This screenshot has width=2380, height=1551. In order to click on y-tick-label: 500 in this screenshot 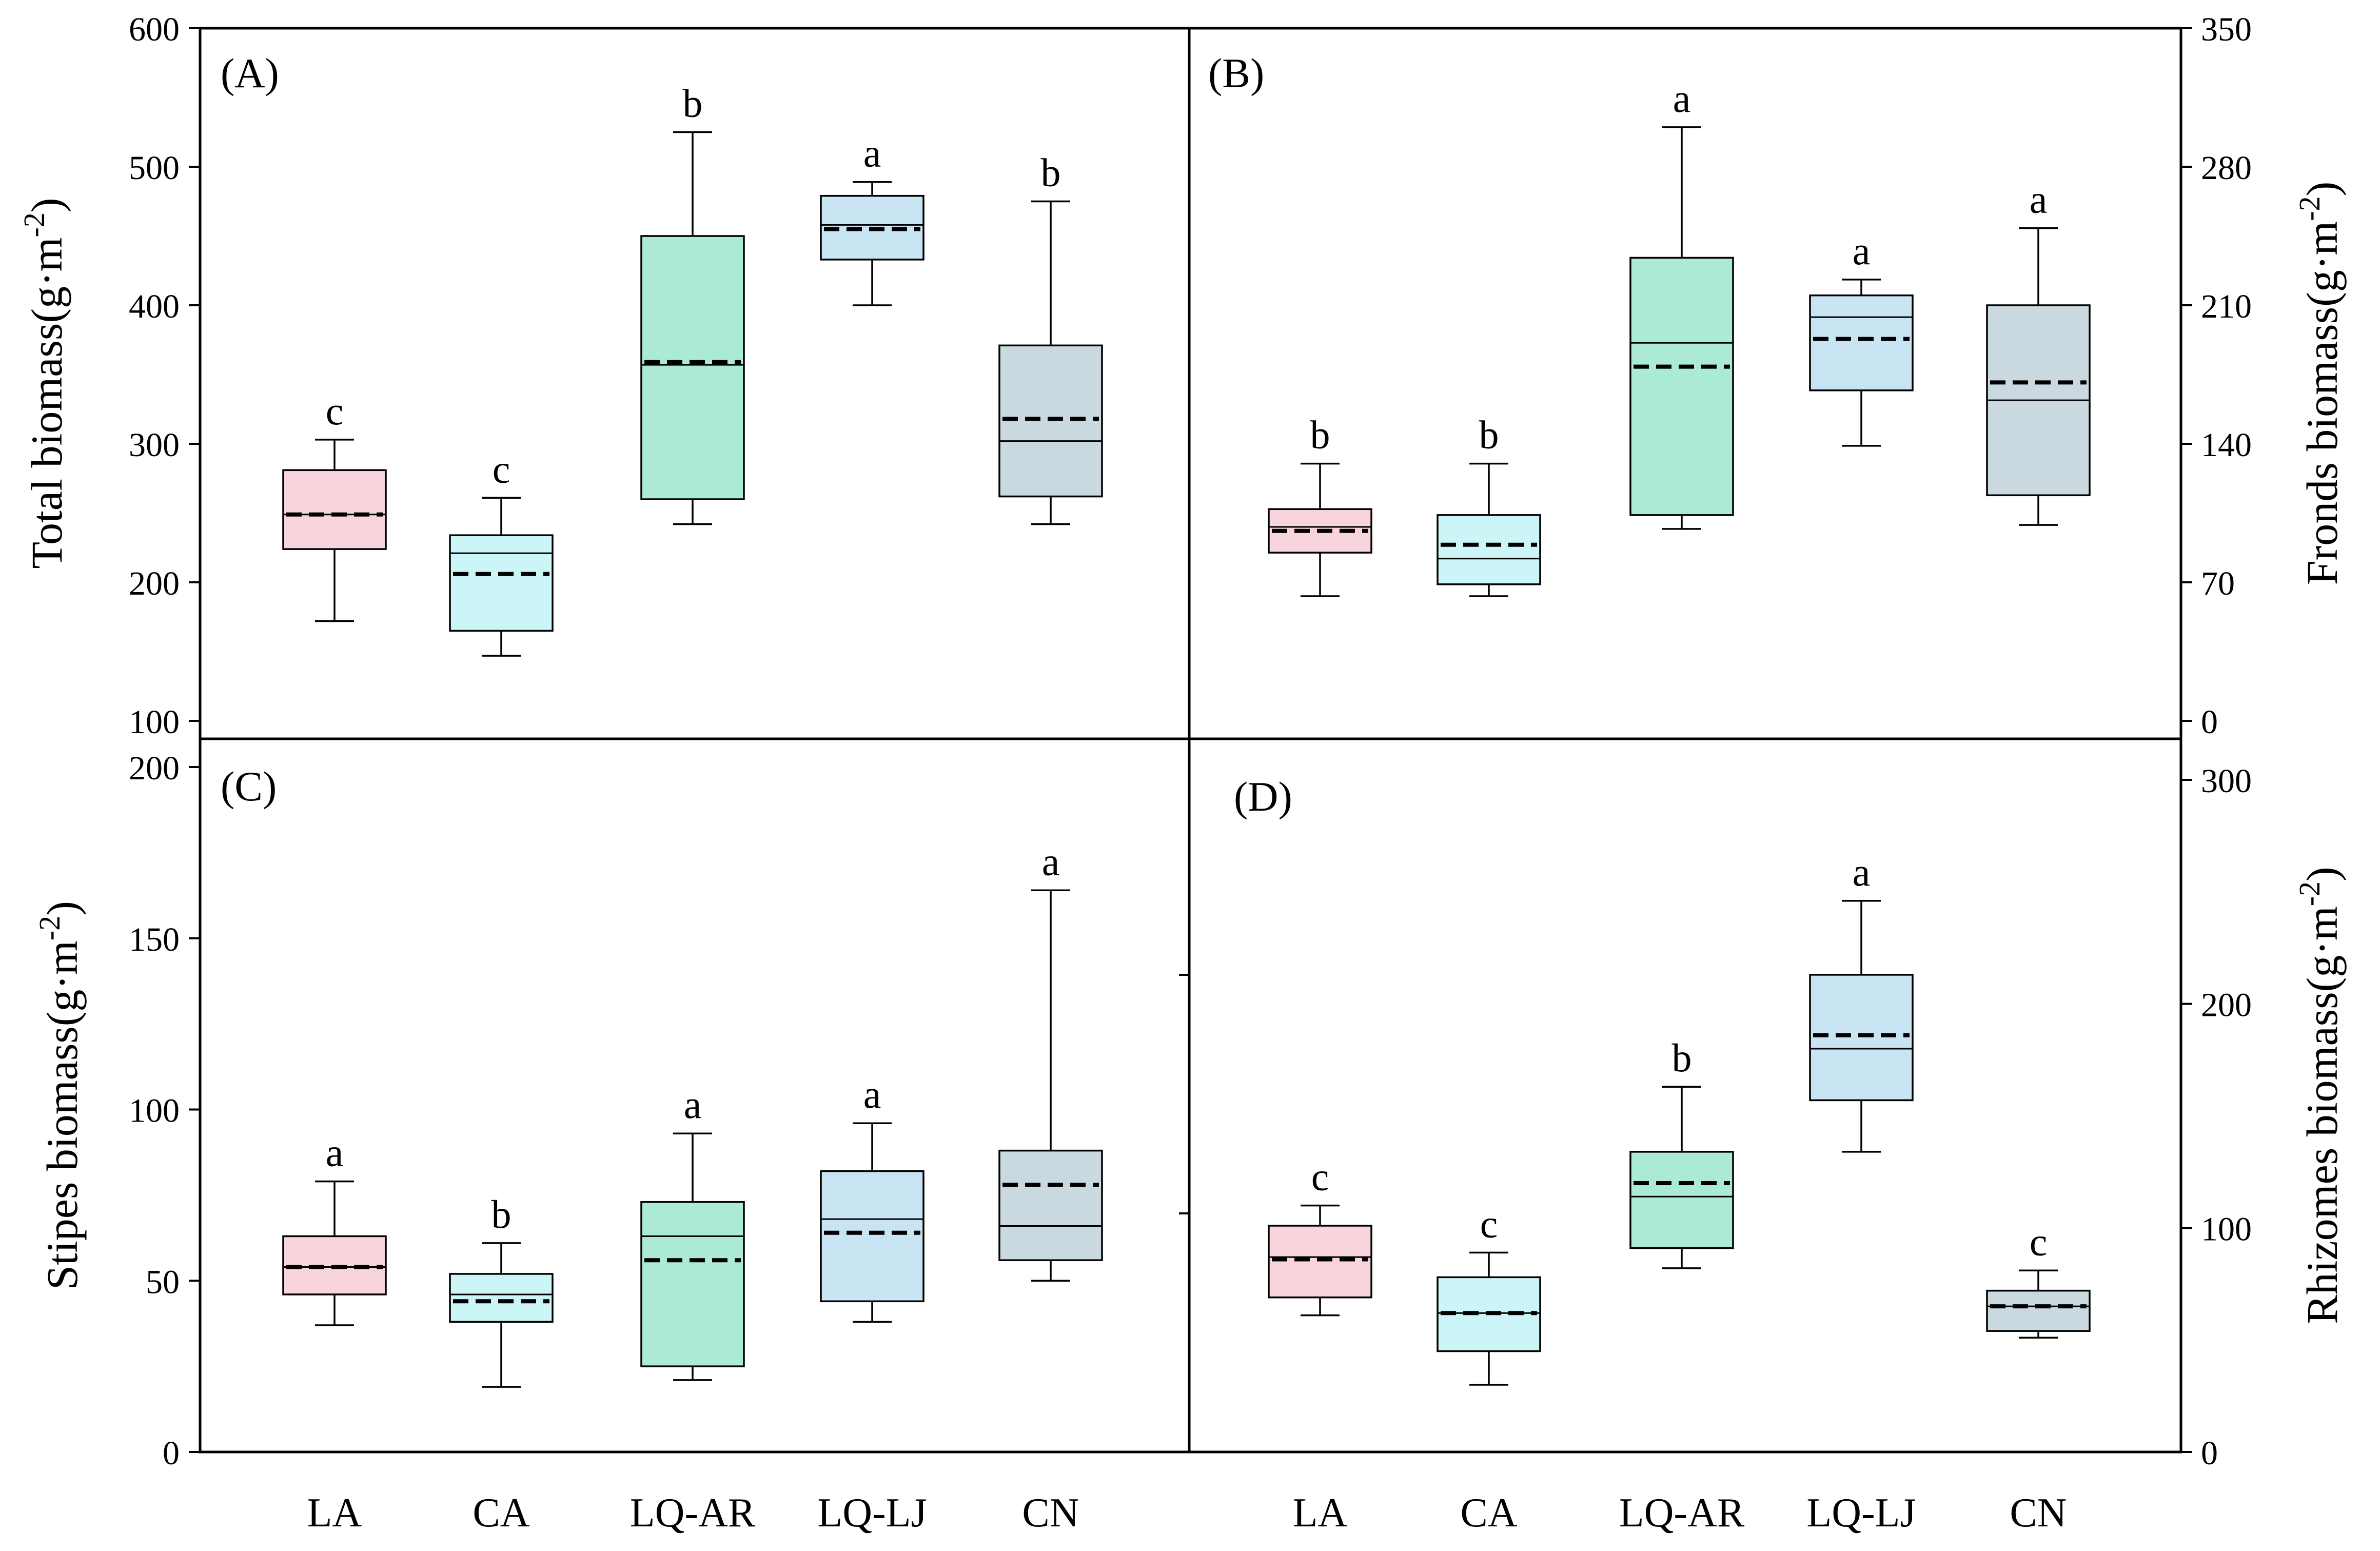, I will do `click(154, 168)`.